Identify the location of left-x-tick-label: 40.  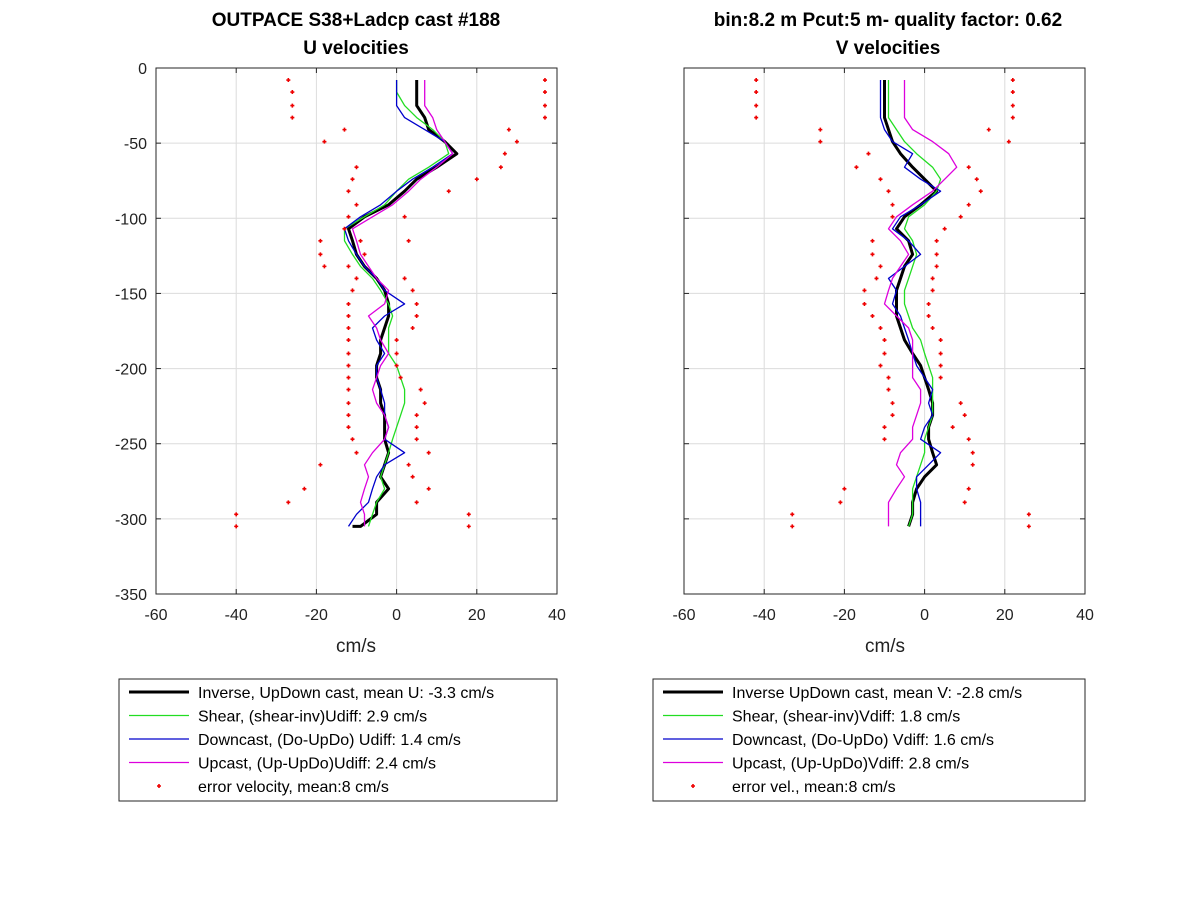
(557, 615).